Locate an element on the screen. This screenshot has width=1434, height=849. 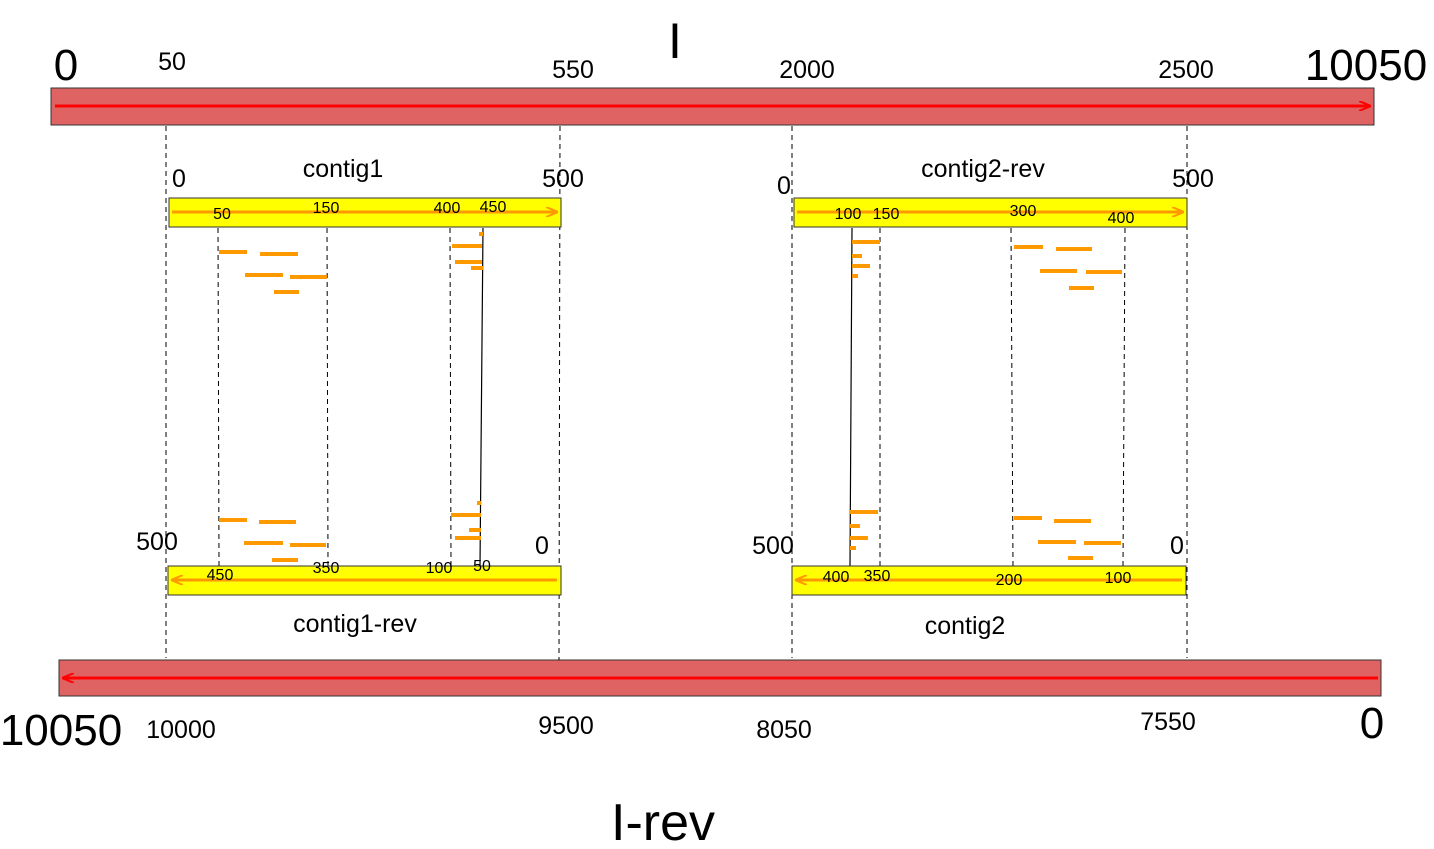
chromosome-top-end-label: 10050 is located at coordinates (1366, 65).